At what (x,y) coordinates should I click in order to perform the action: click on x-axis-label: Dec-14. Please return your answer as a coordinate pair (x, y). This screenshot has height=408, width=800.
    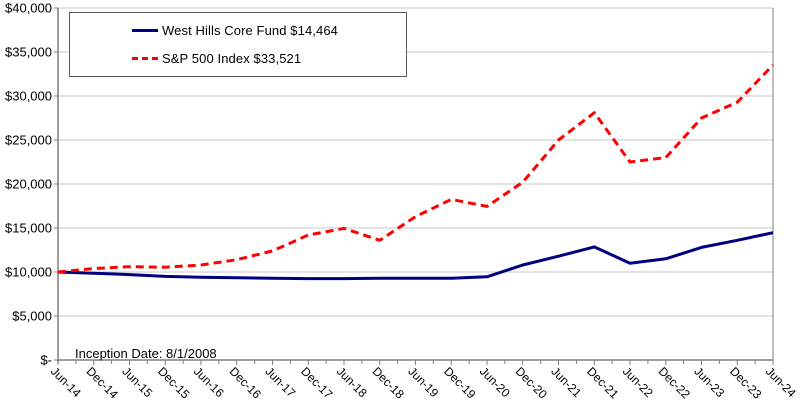
    Looking at the image, I should click on (102, 382).